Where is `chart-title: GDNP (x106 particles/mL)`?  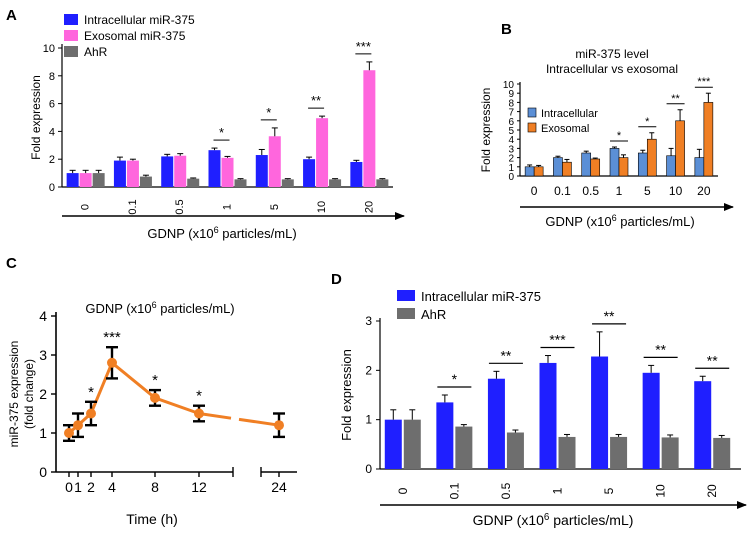 chart-title: GDNP (x106 particles/mL) is located at coordinates (159, 308).